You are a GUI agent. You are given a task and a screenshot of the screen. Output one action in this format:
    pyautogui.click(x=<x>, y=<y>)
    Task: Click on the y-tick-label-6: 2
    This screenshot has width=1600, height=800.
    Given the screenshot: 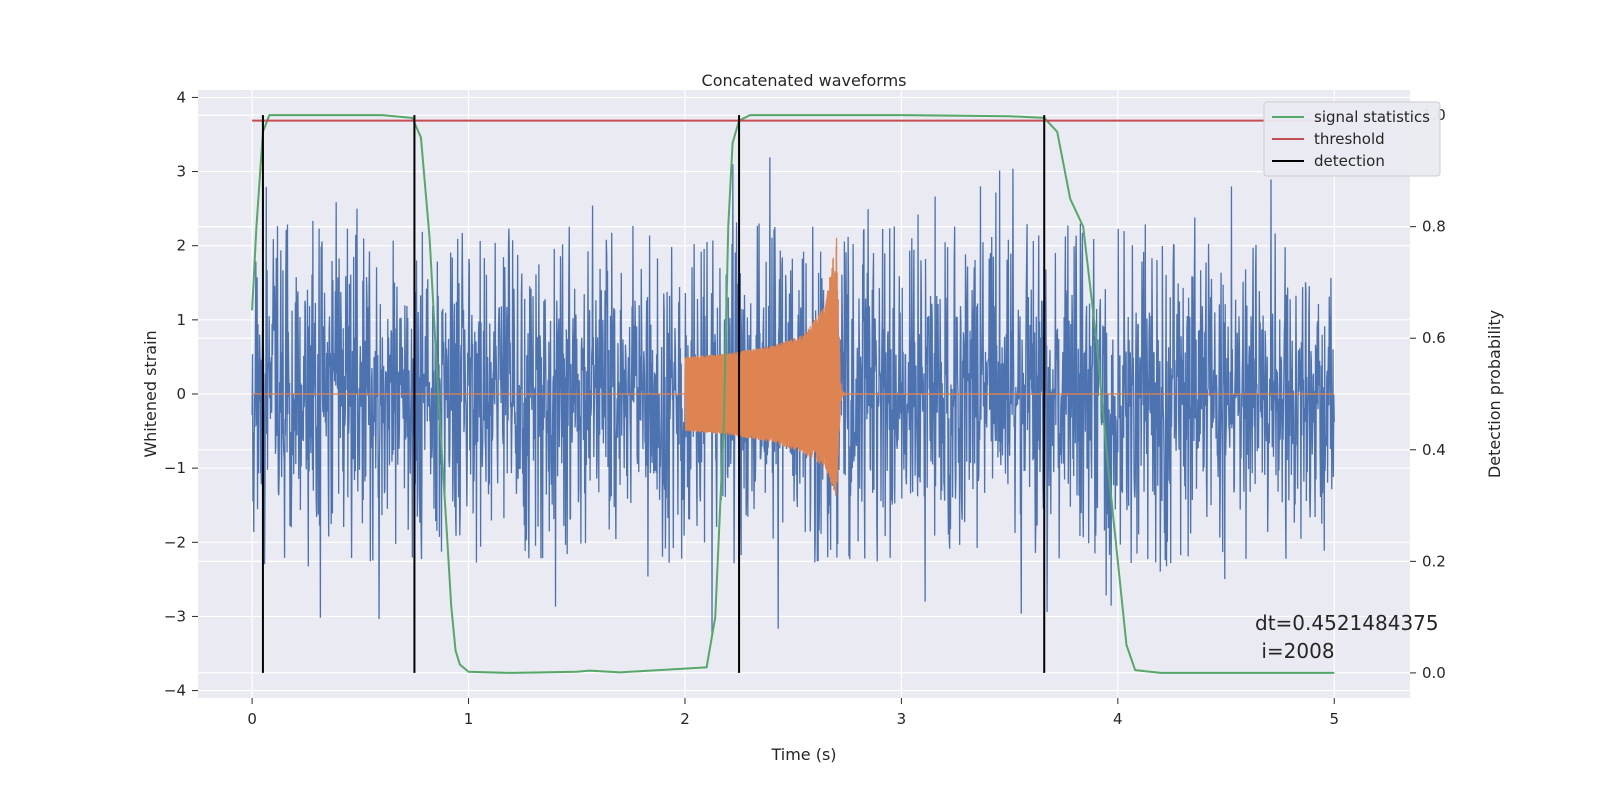 What is the action you would take?
    pyautogui.click(x=181, y=246)
    